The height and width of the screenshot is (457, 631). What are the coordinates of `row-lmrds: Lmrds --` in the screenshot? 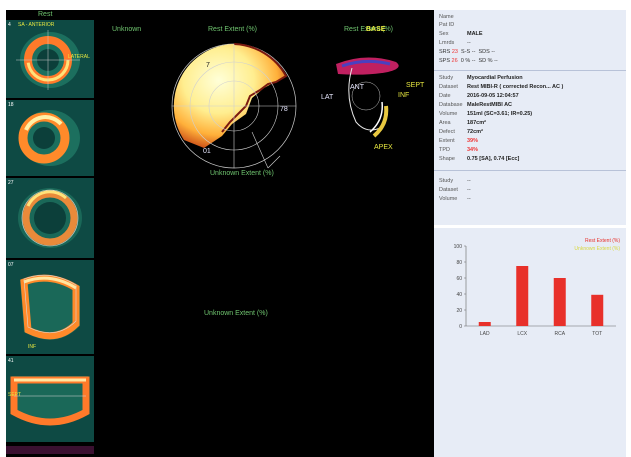 It's located at (455, 43).